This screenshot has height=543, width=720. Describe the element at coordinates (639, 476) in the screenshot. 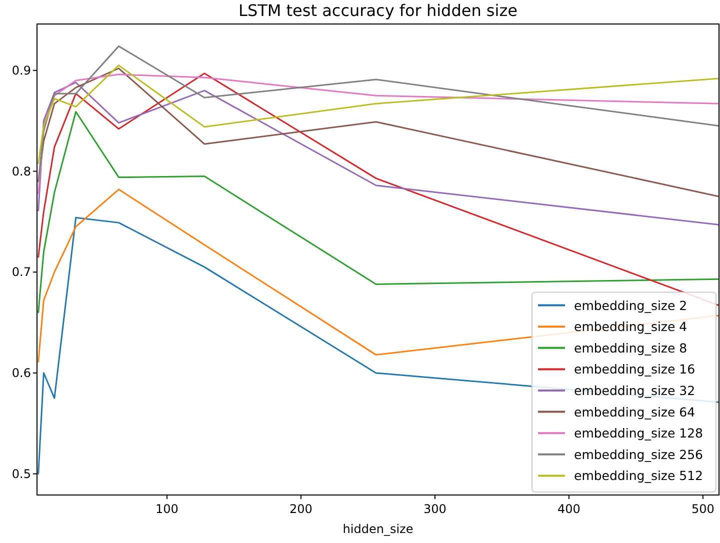

I see `legend-label: embedding_size 512` at that location.